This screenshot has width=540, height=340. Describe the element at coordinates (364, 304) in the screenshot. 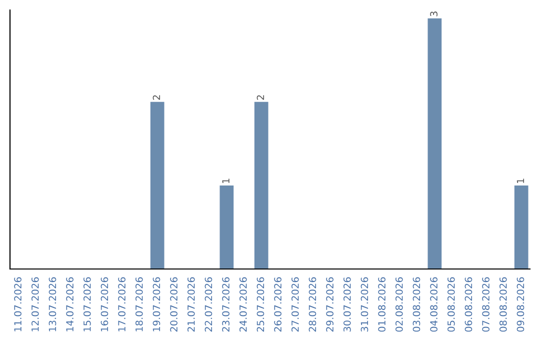

I see `x-tick-label: 31.07.2026` at that location.